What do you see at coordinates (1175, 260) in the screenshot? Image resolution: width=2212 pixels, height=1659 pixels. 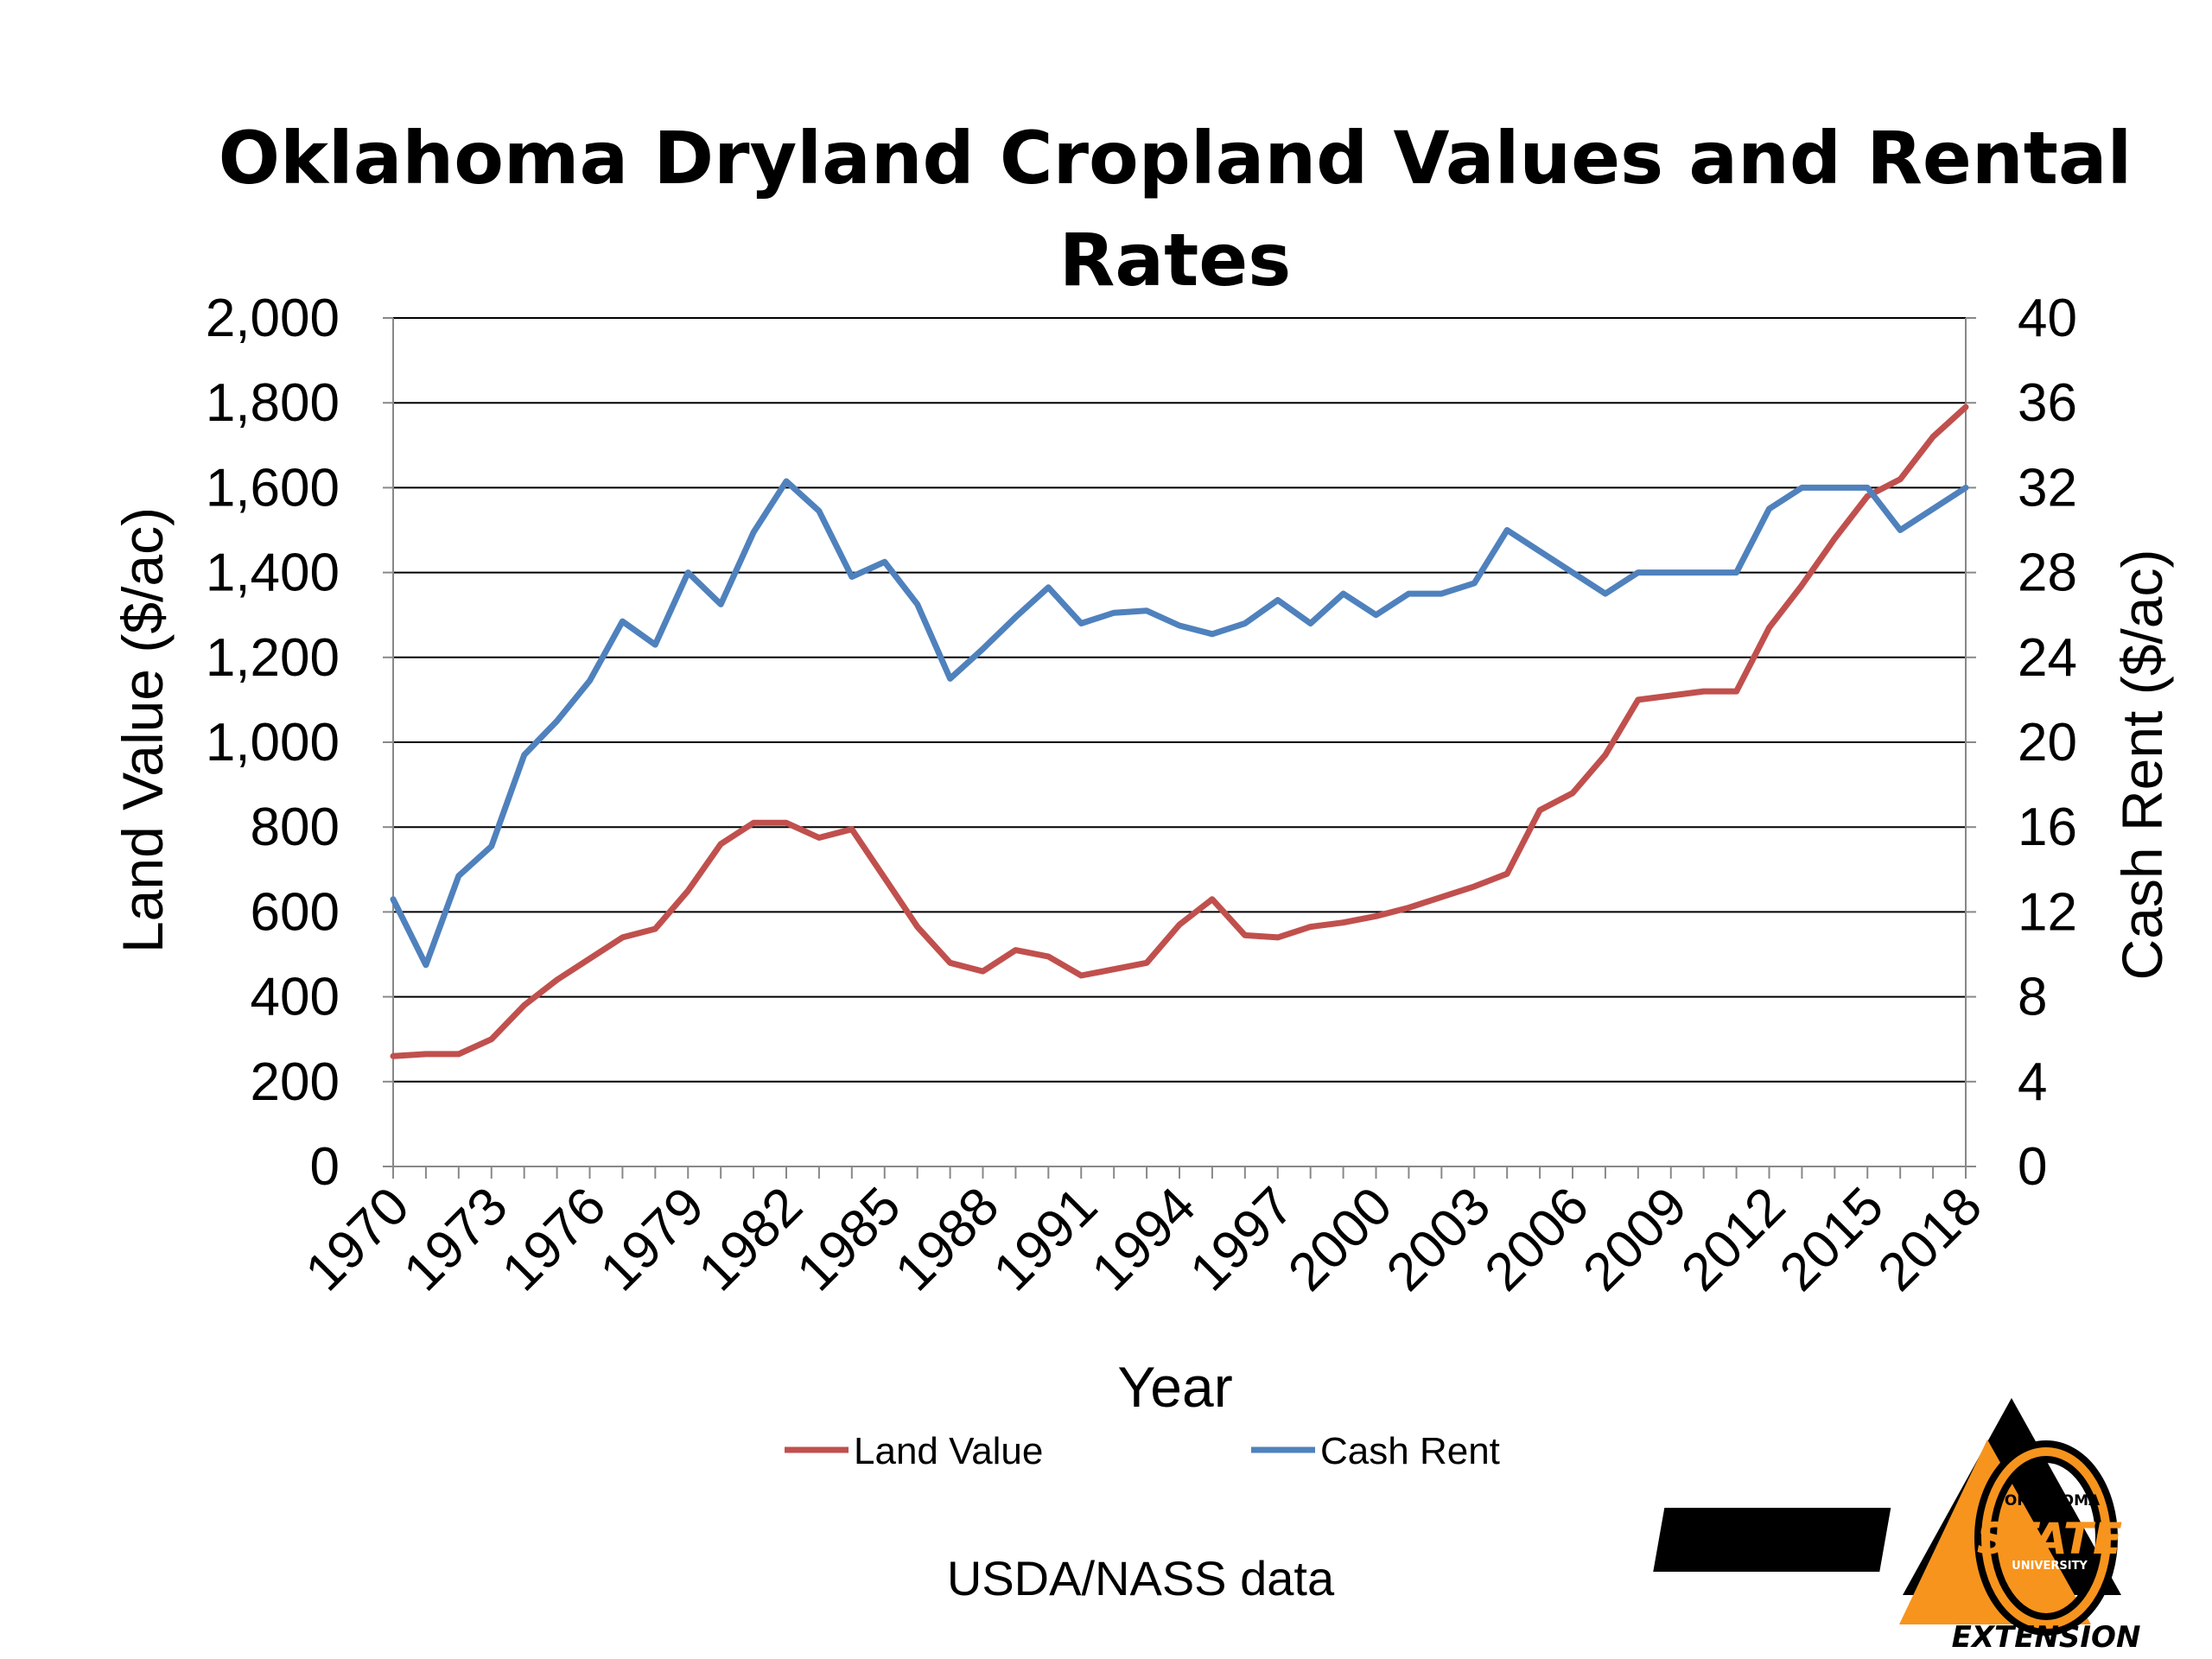 I see `chart-title-line2: Rates` at bounding box center [1175, 260].